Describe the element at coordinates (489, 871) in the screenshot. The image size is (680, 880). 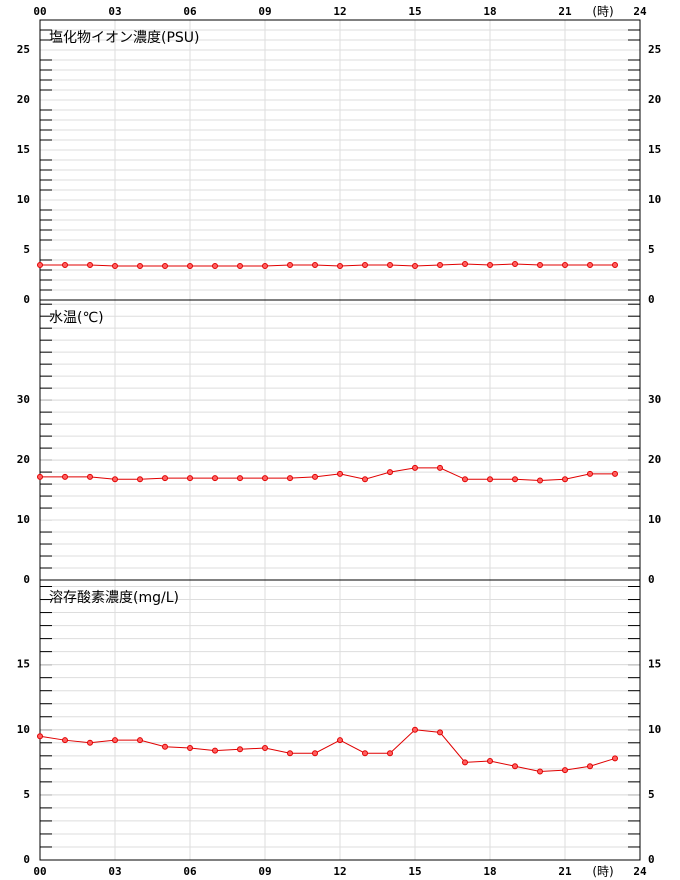
I see `x-tick-label: 18` at that location.